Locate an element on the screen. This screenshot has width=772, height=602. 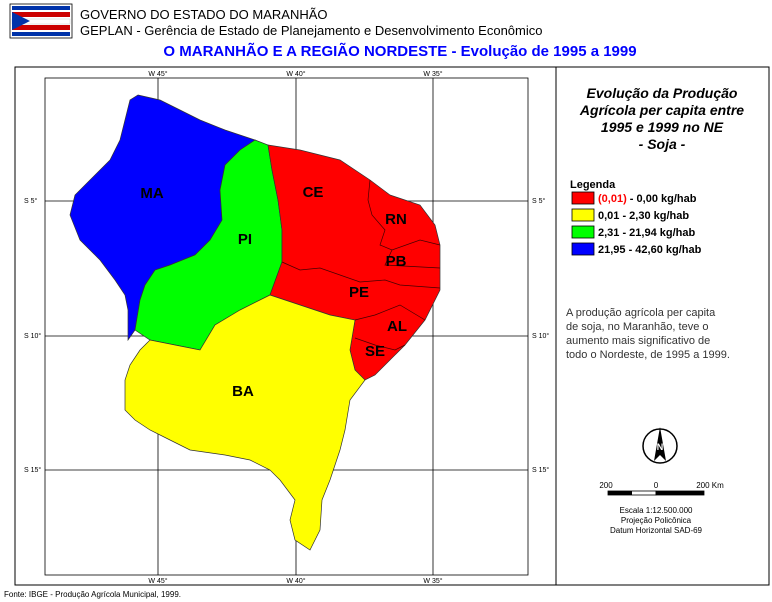
state-label: RN is located at coordinates (396, 219).